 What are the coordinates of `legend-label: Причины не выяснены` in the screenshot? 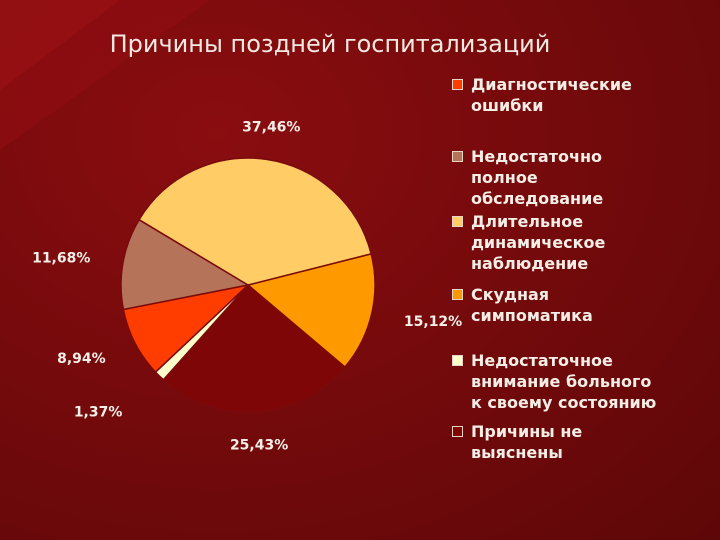 It's located at (527, 442).